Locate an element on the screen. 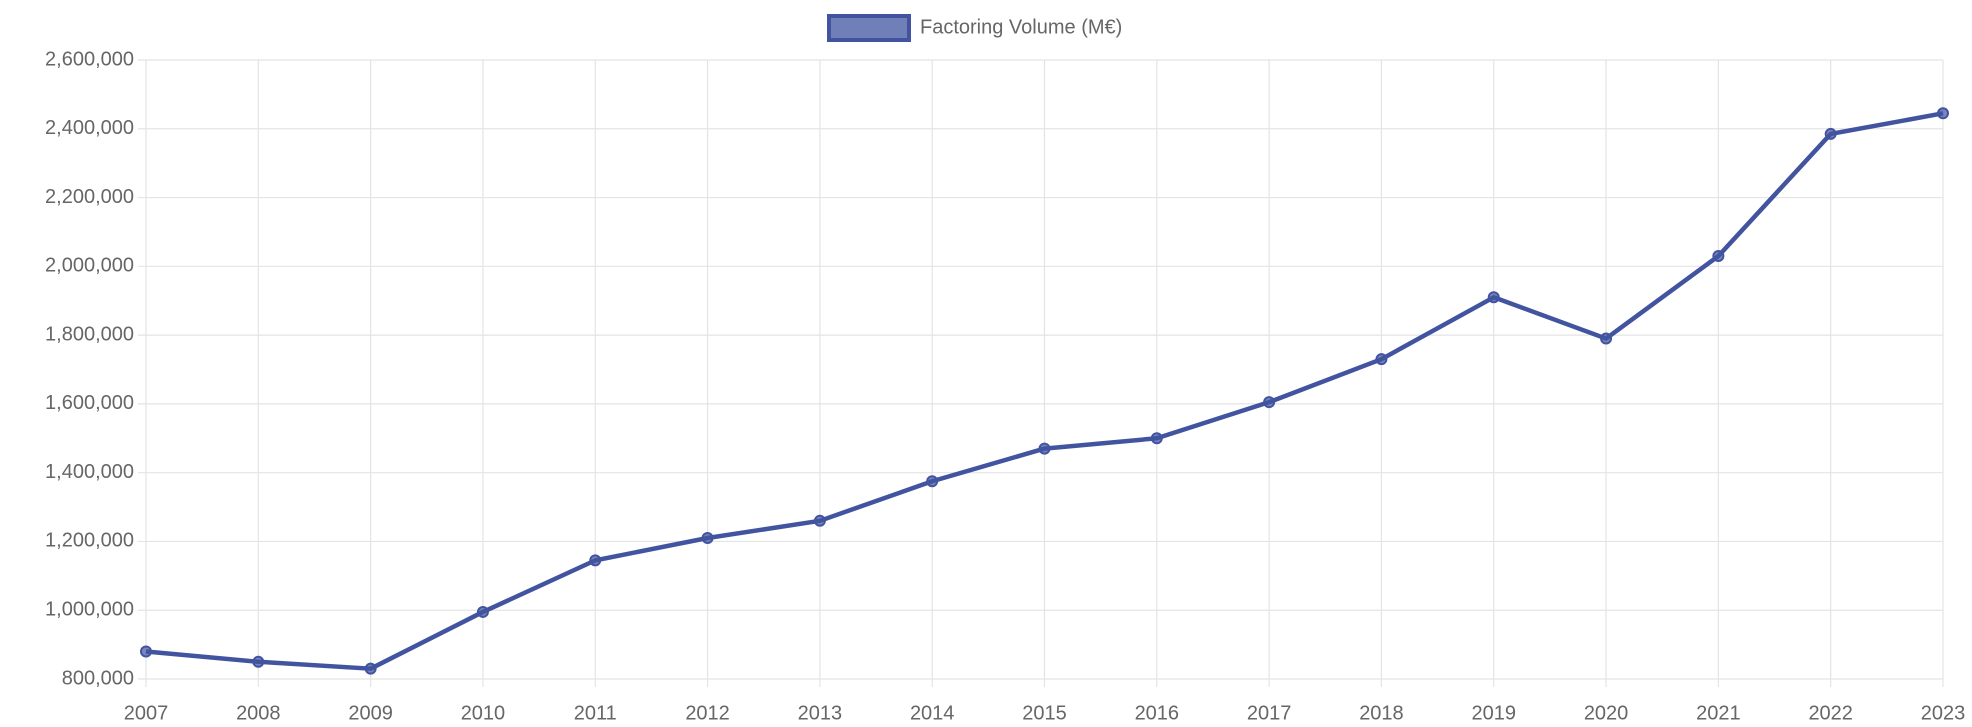  x-tick-label: 2022 is located at coordinates (1830, 713).